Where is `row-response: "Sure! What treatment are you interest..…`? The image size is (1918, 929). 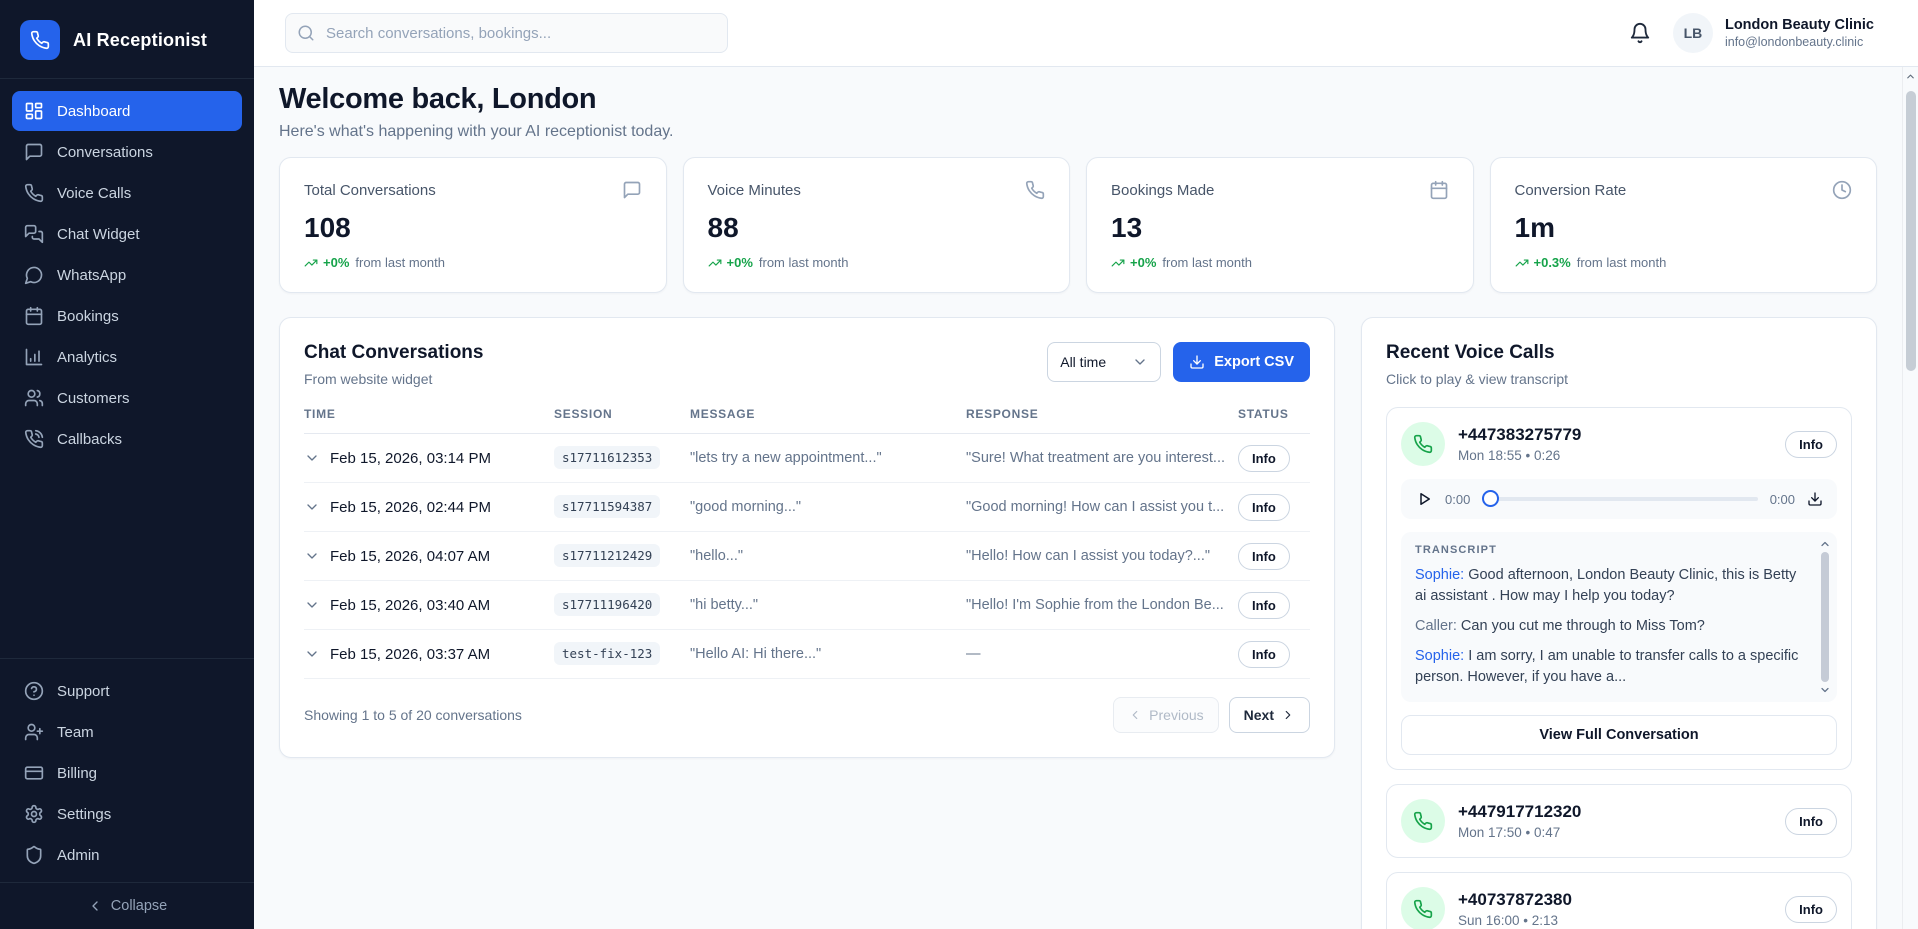 row-response: "Sure! What treatment are you interest..… is located at coordinates (1102, 458).